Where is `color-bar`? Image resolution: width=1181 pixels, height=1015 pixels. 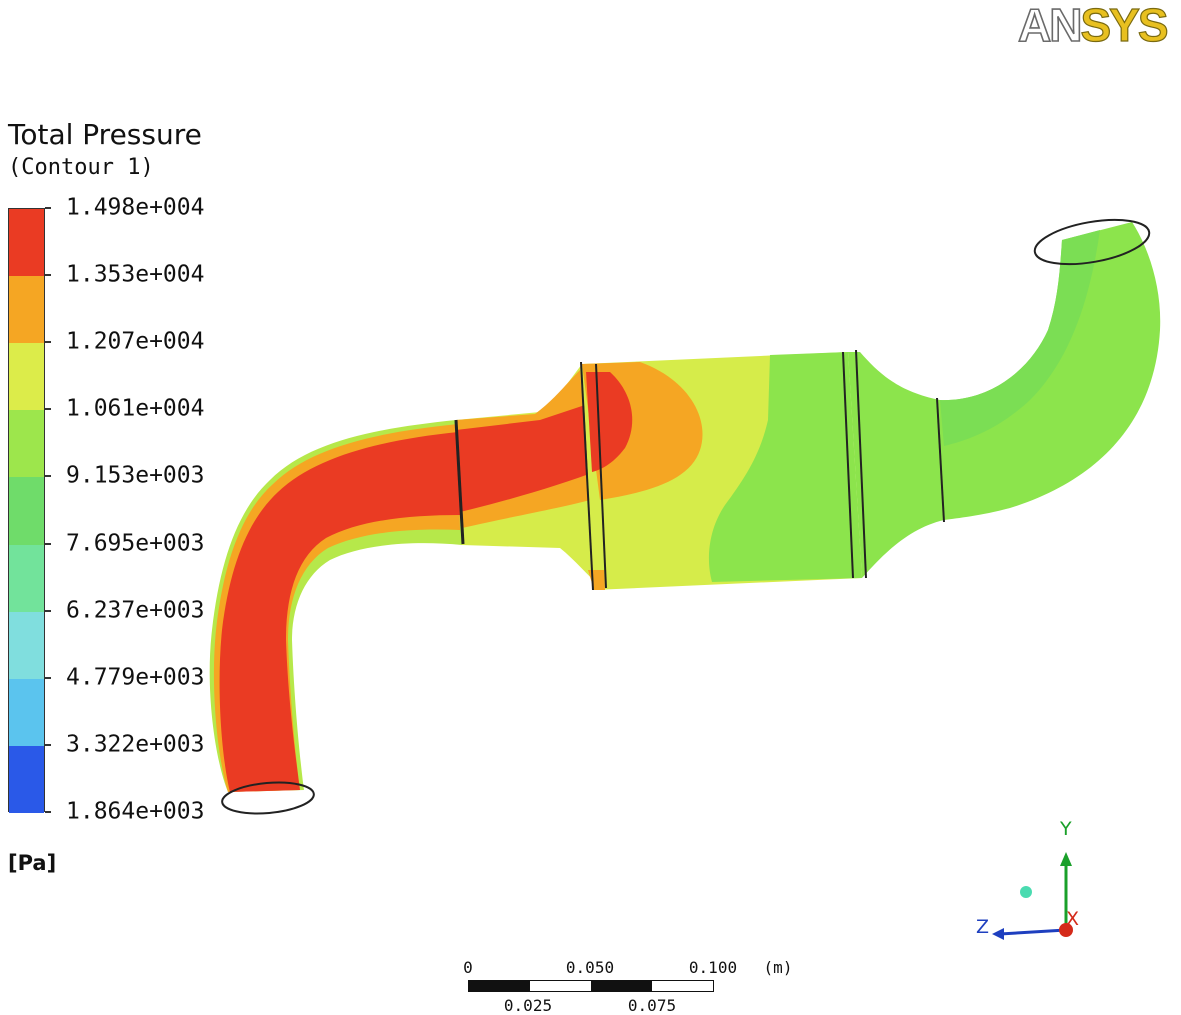
color-bar is located at coordinates (26, 511).